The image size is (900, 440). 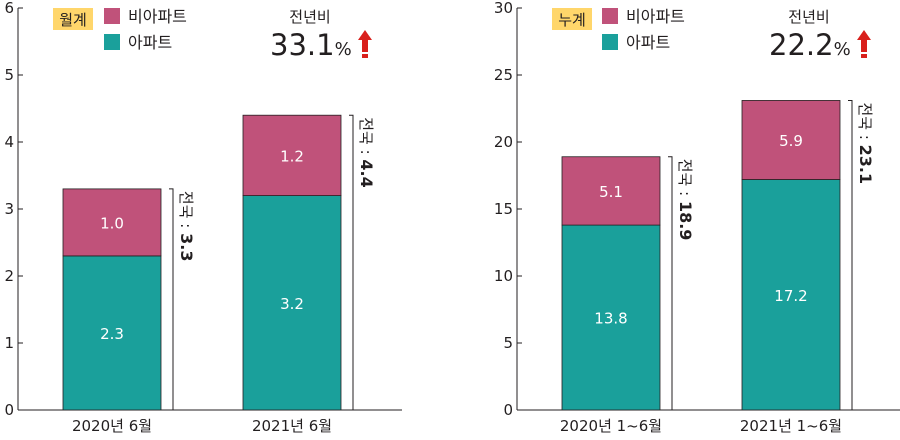 I want to click on total-label: 전국 : 3.3, so click(x=186, y=226).